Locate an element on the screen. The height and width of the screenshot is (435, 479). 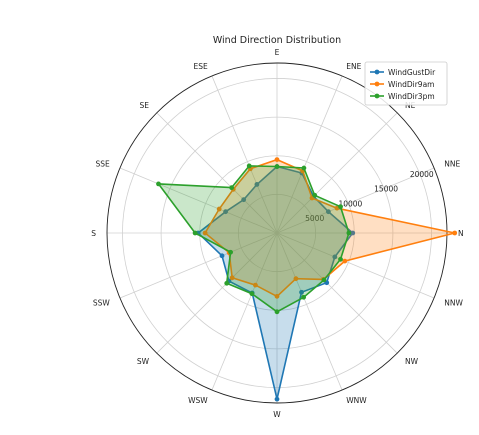
legend-marker-windgustdir is located at coordinates (377, 72).